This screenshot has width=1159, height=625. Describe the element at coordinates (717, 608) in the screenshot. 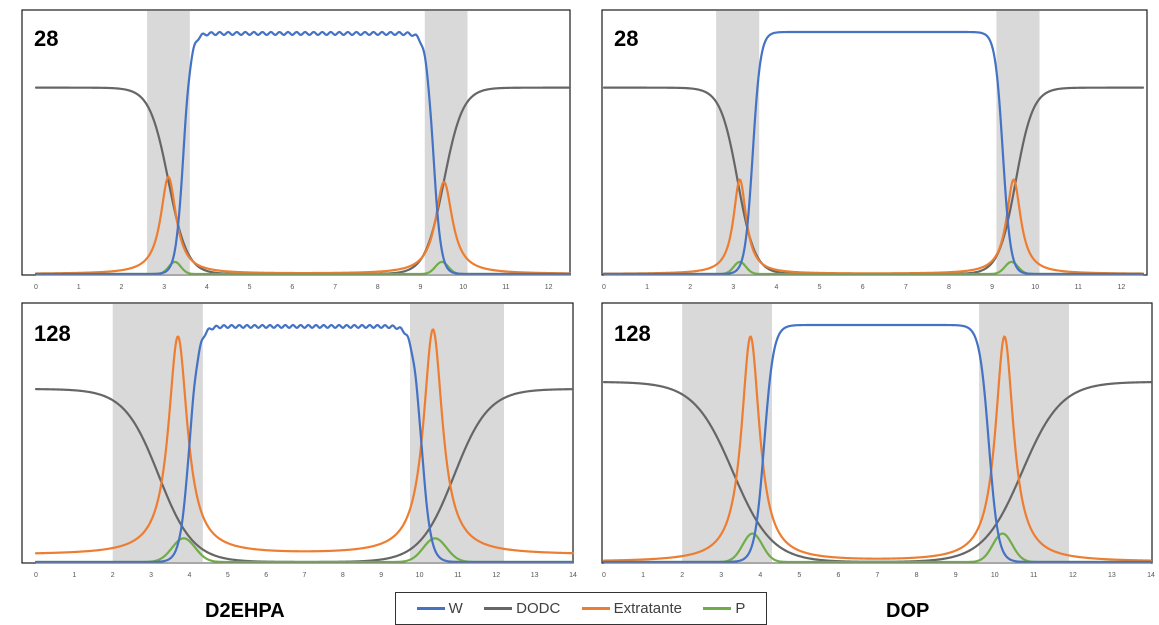

I see `legend-swatch-p` at that location.